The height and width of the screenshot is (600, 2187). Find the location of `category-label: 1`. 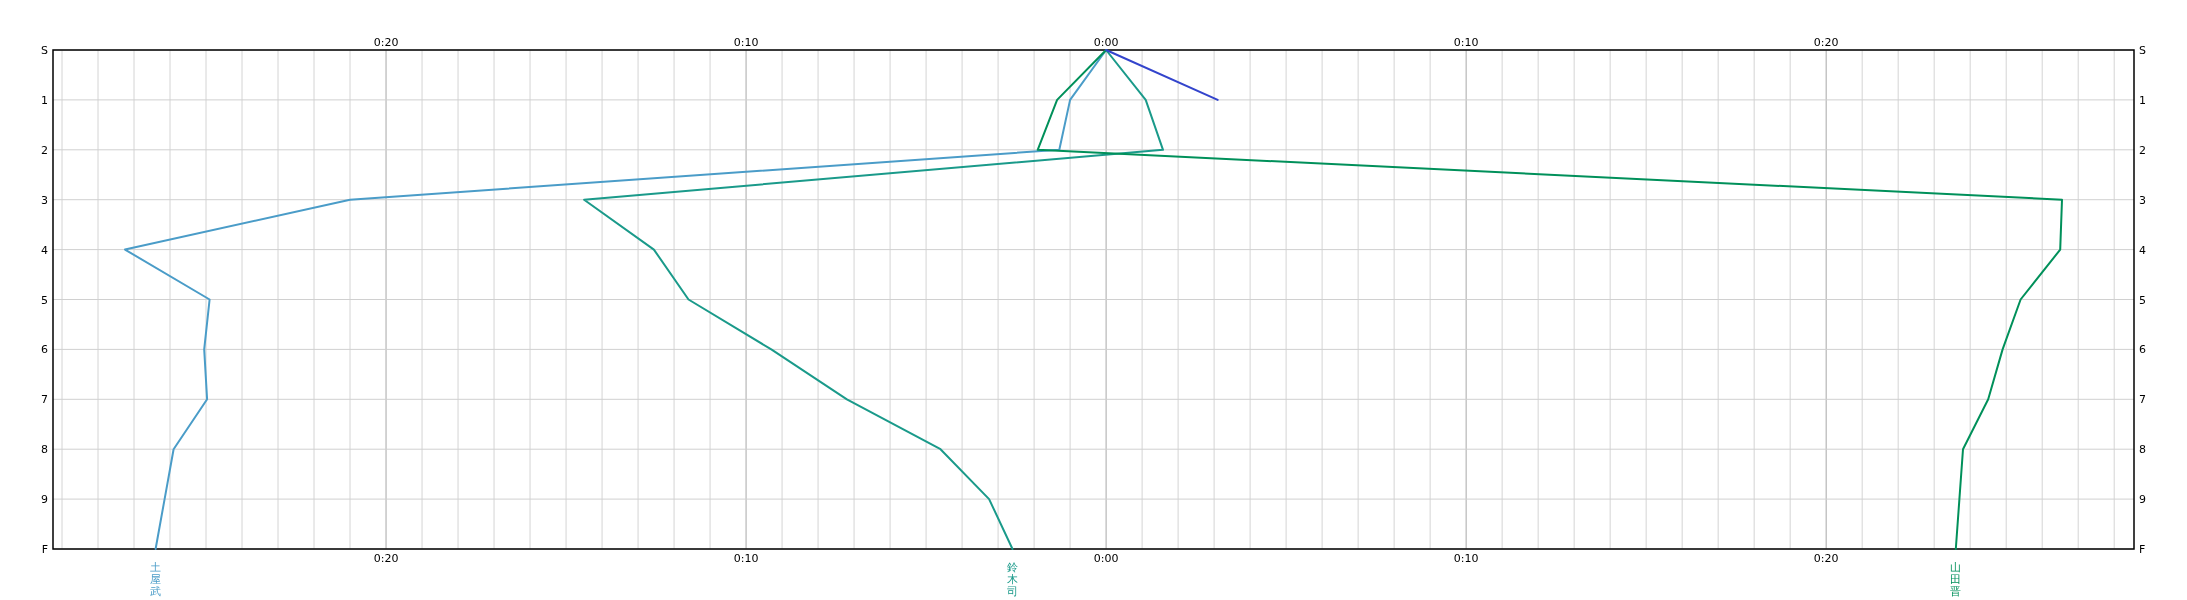

category-label: 1 is located at coordinates (44, 100).